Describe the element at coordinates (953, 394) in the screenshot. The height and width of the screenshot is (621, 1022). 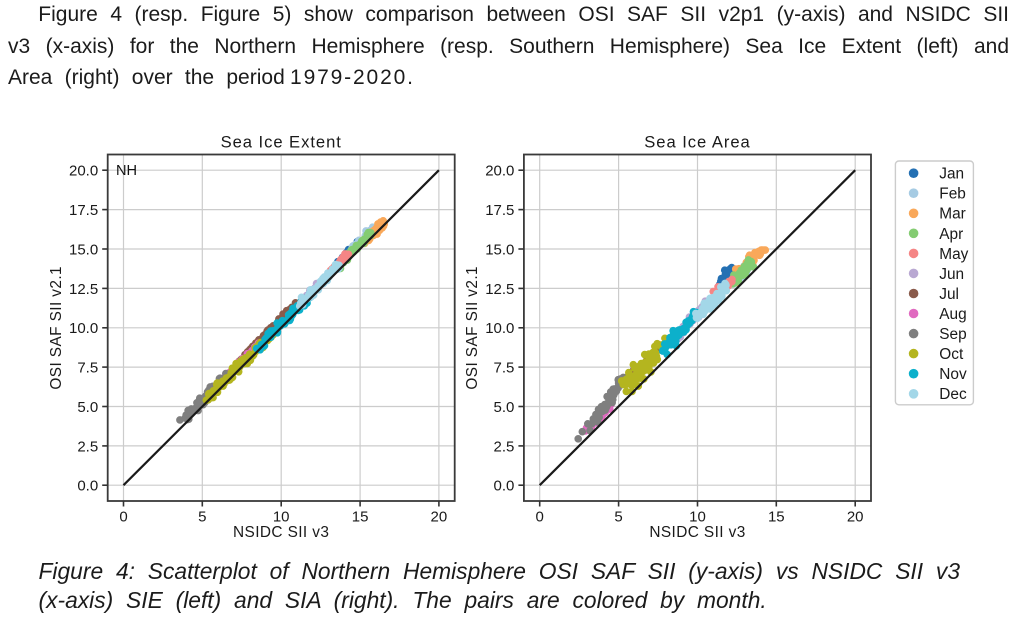
I see `svg-text: Dec` at that location.